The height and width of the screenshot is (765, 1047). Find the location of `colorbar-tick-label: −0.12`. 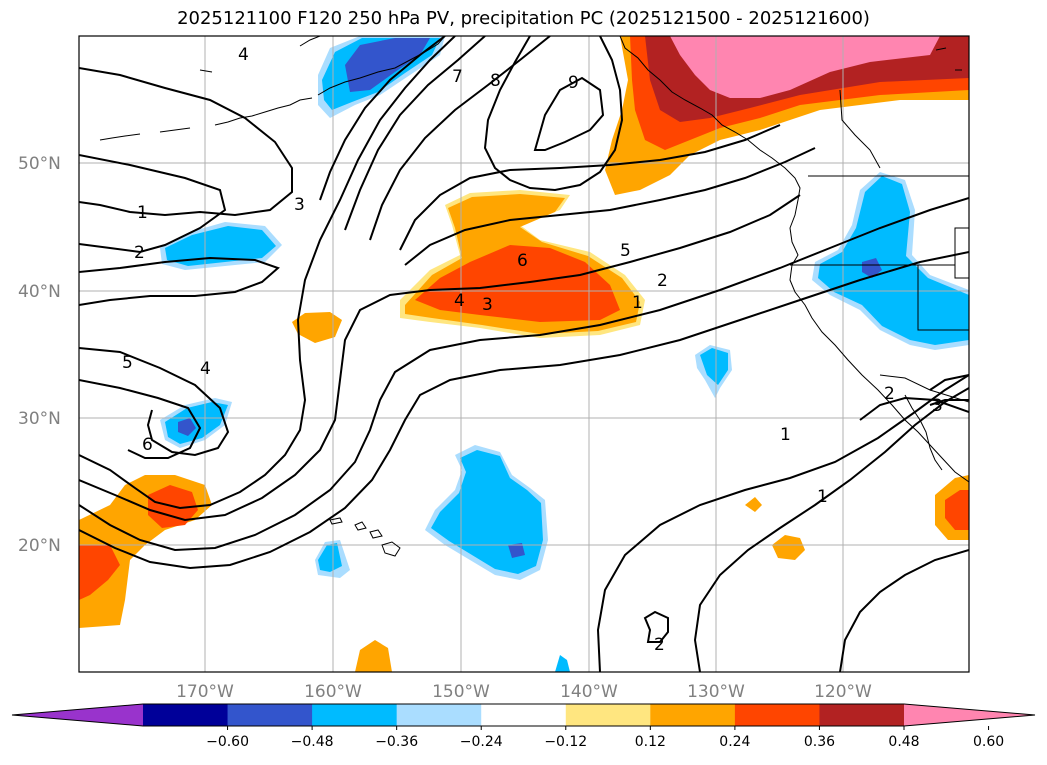

colorbar-tick-label: −0.12 is located at coordinates (565, 742).